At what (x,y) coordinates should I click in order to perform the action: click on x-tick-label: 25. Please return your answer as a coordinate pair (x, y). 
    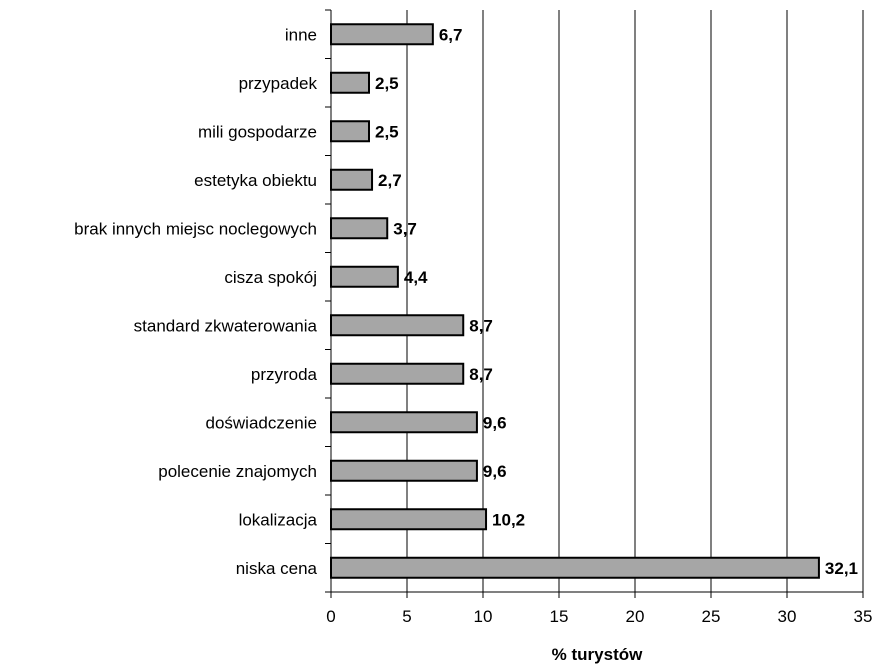
    Looking at the image, I should click on (711, 616).